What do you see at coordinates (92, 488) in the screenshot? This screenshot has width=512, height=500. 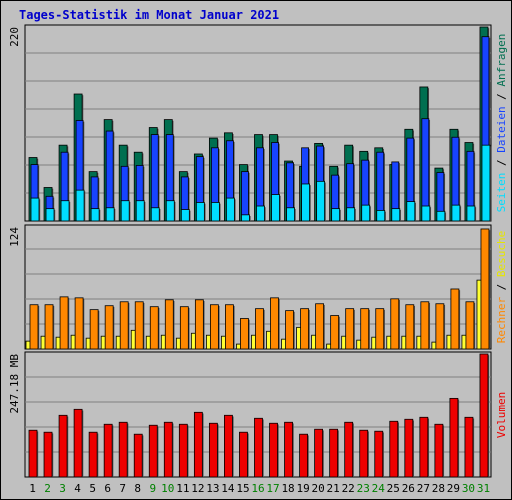 I see `x-tick-label-day-5: 5` at bounding box center [92, 488].